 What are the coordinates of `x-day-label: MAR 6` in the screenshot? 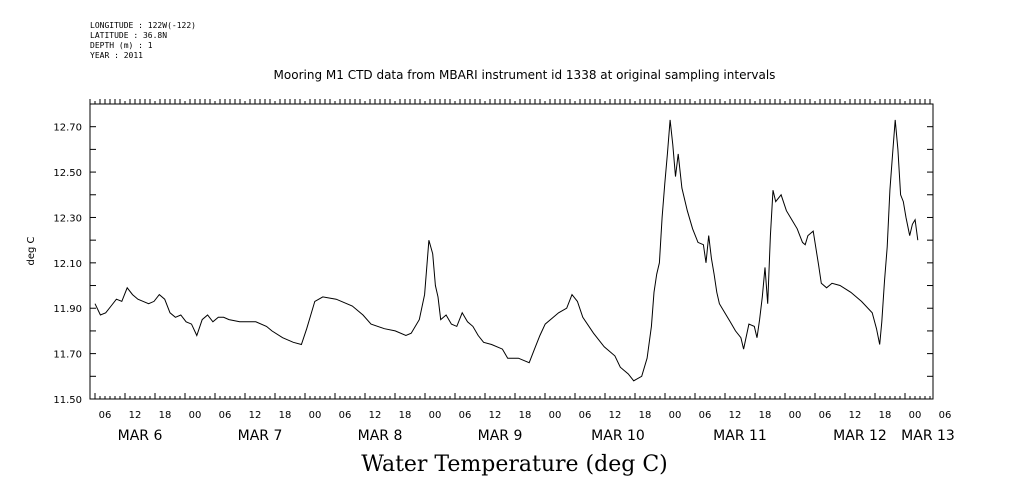 It's located at (140, 436).